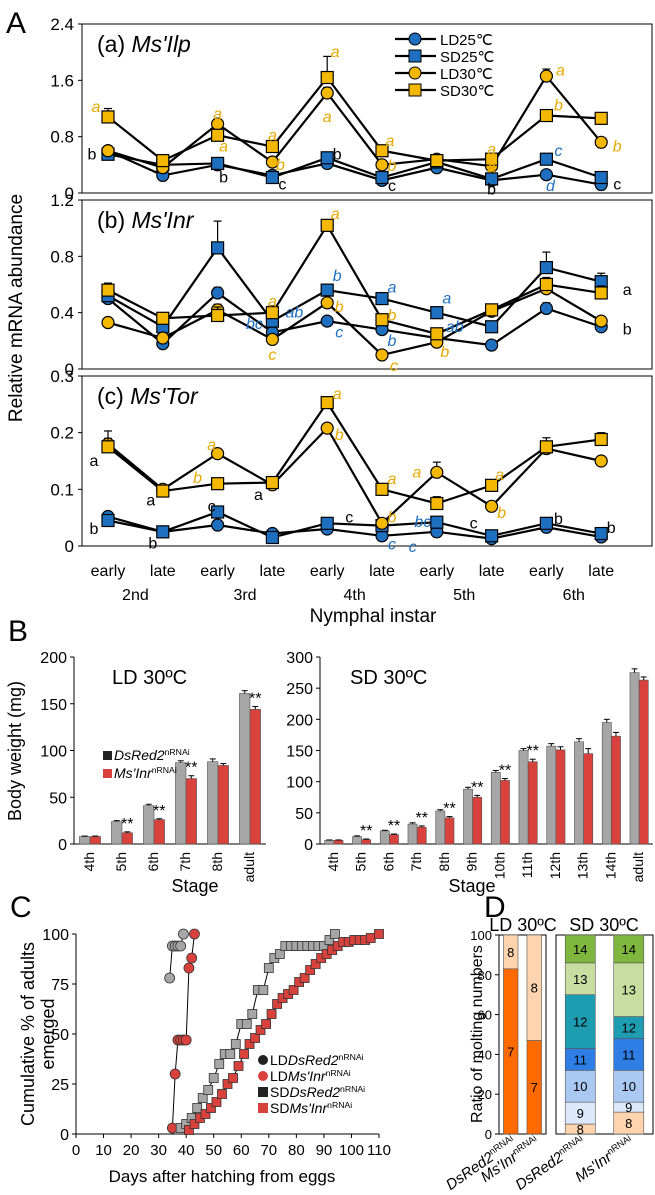  I want to click on x-tick-label: early, so click(217, 571).